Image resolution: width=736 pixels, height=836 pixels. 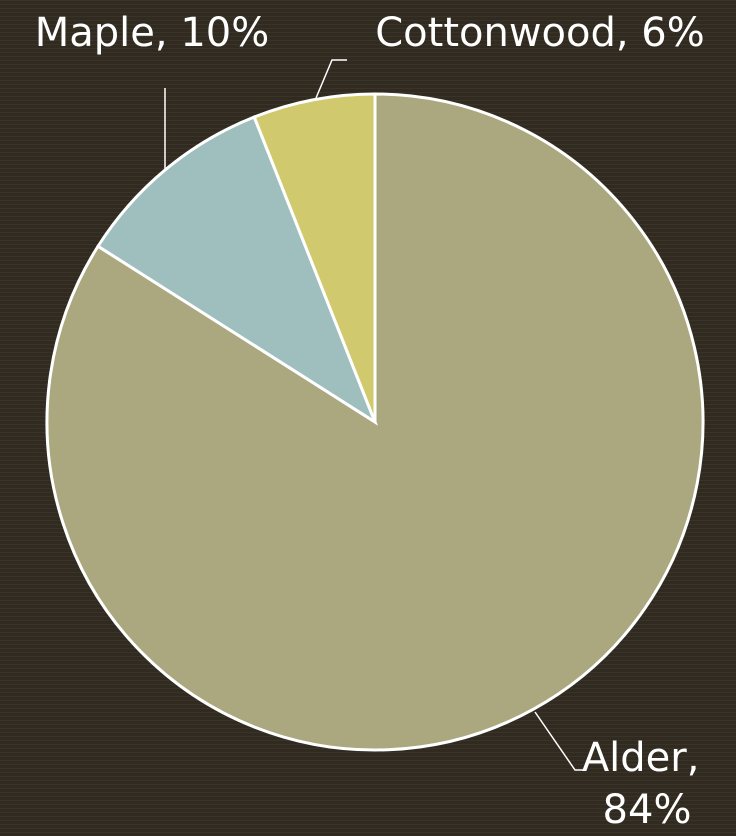 What do you see at coordinates (540, 33) in the screenshot?
I see `data-label: Cottonwood, 6%` at bounding box center [540, 33].